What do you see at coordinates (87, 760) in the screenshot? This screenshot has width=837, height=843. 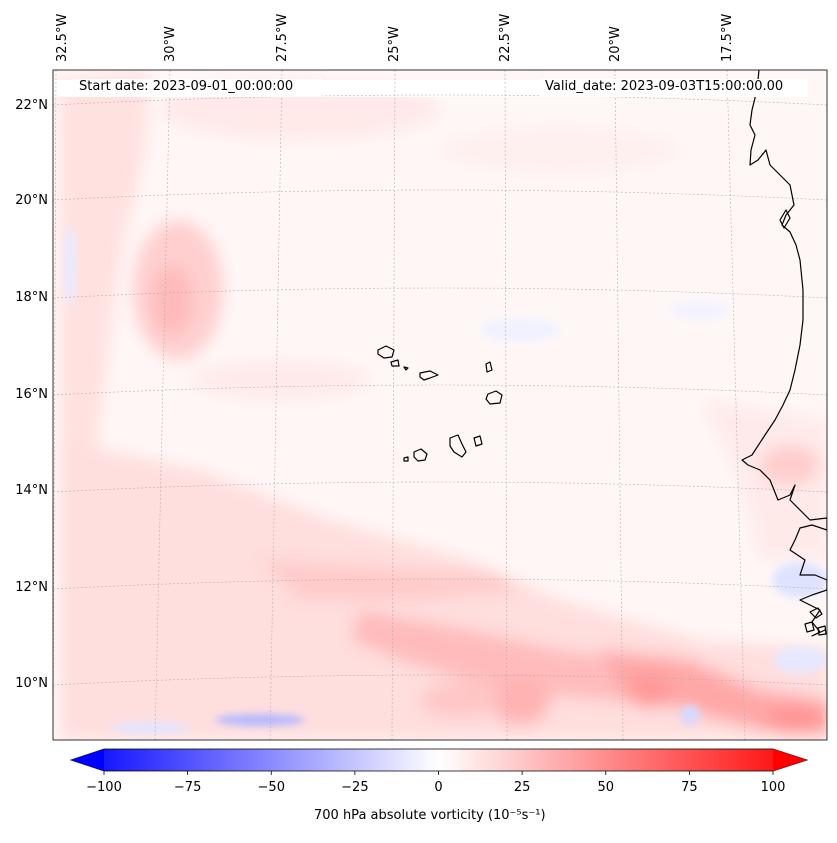 I see `colorbar-min-extend` at bounding box center [87, 760].